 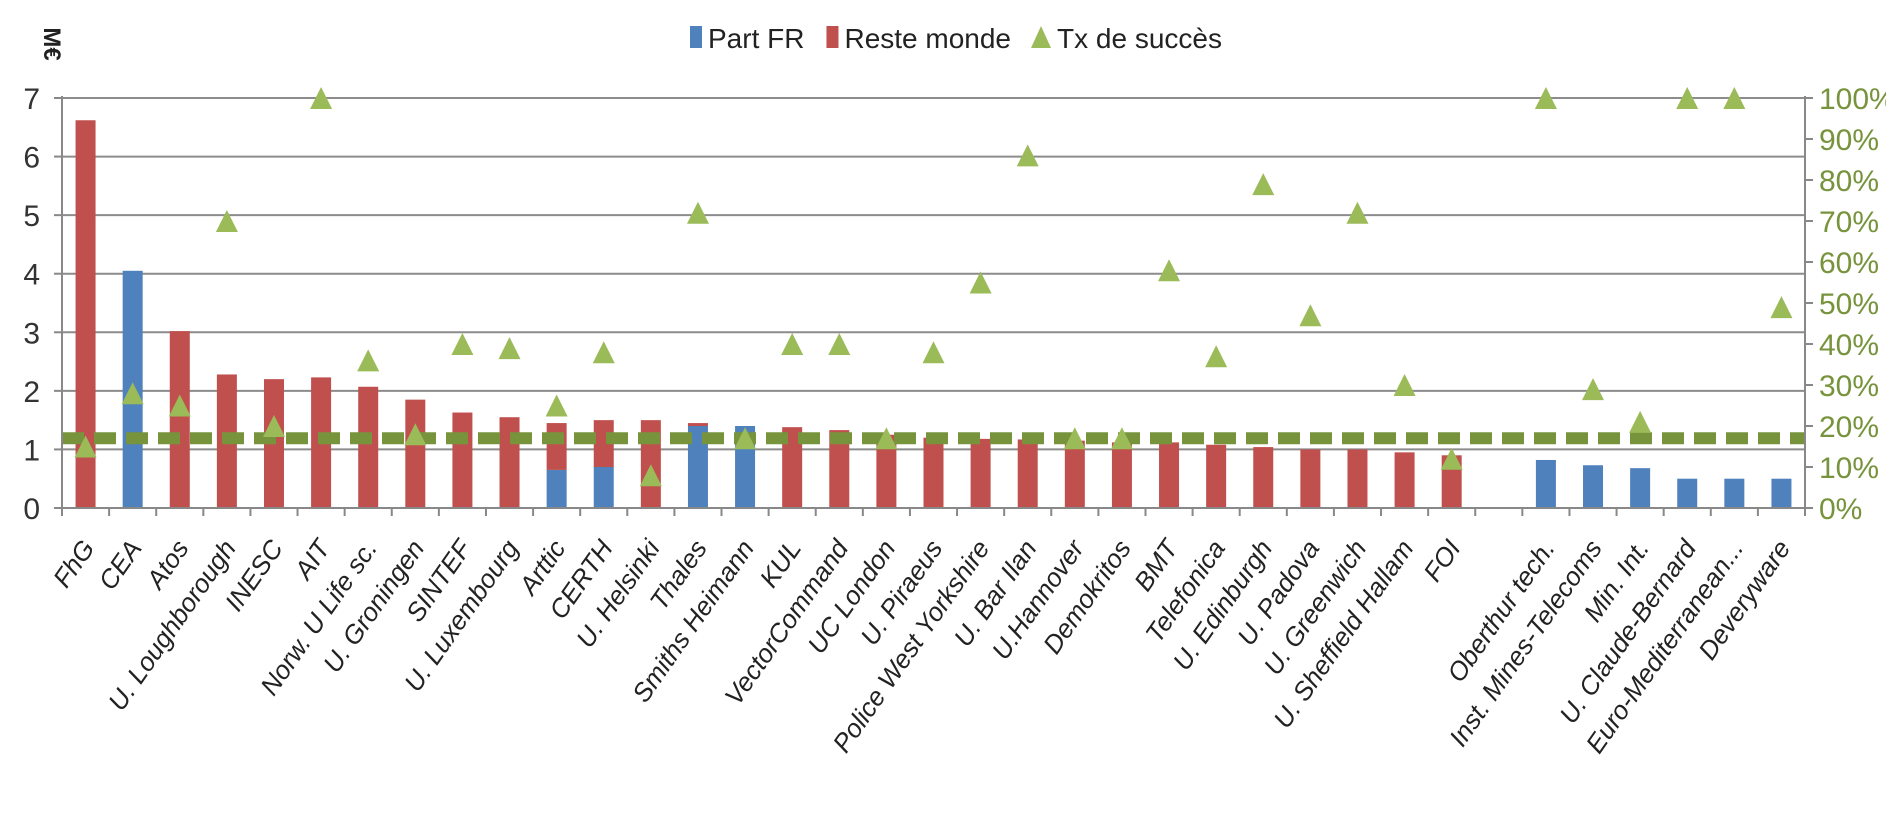 What do you see at coordinates (31, 333) in the screenshot?
I see `y-tick-label: 3` at bounding box center [31, 333].